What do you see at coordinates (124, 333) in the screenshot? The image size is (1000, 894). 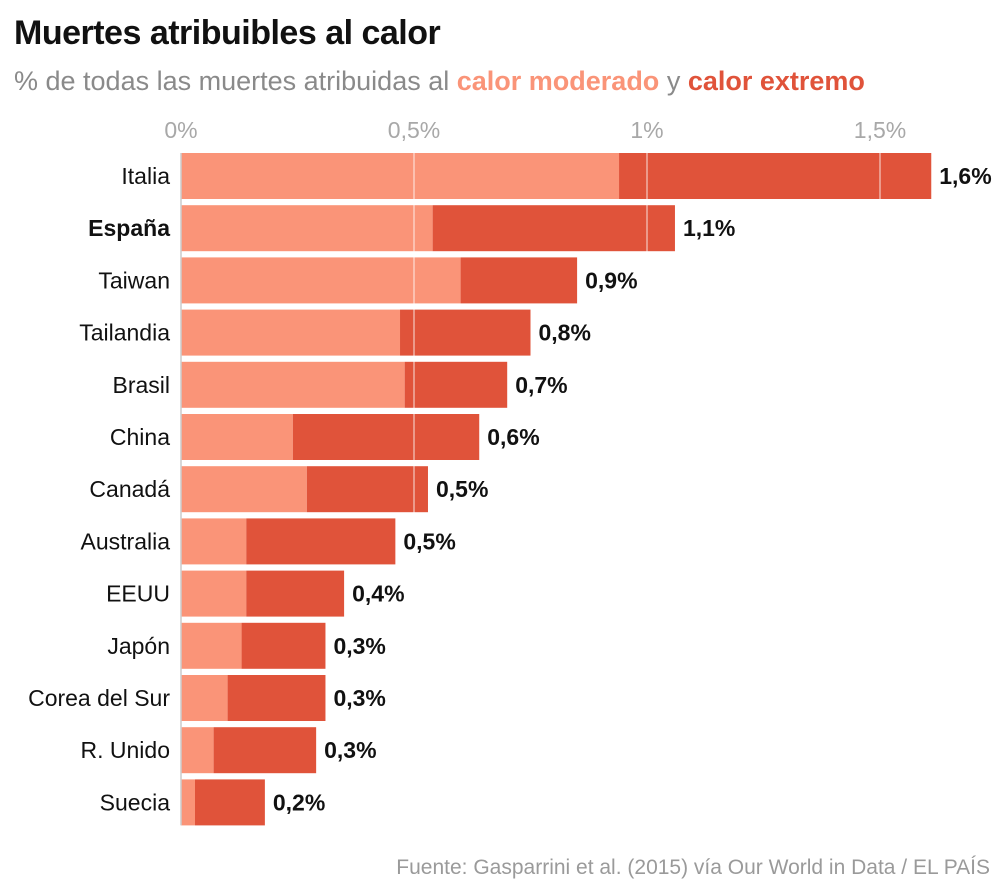 I see `category-label: Tailandia` at bounding box center [124, 333].